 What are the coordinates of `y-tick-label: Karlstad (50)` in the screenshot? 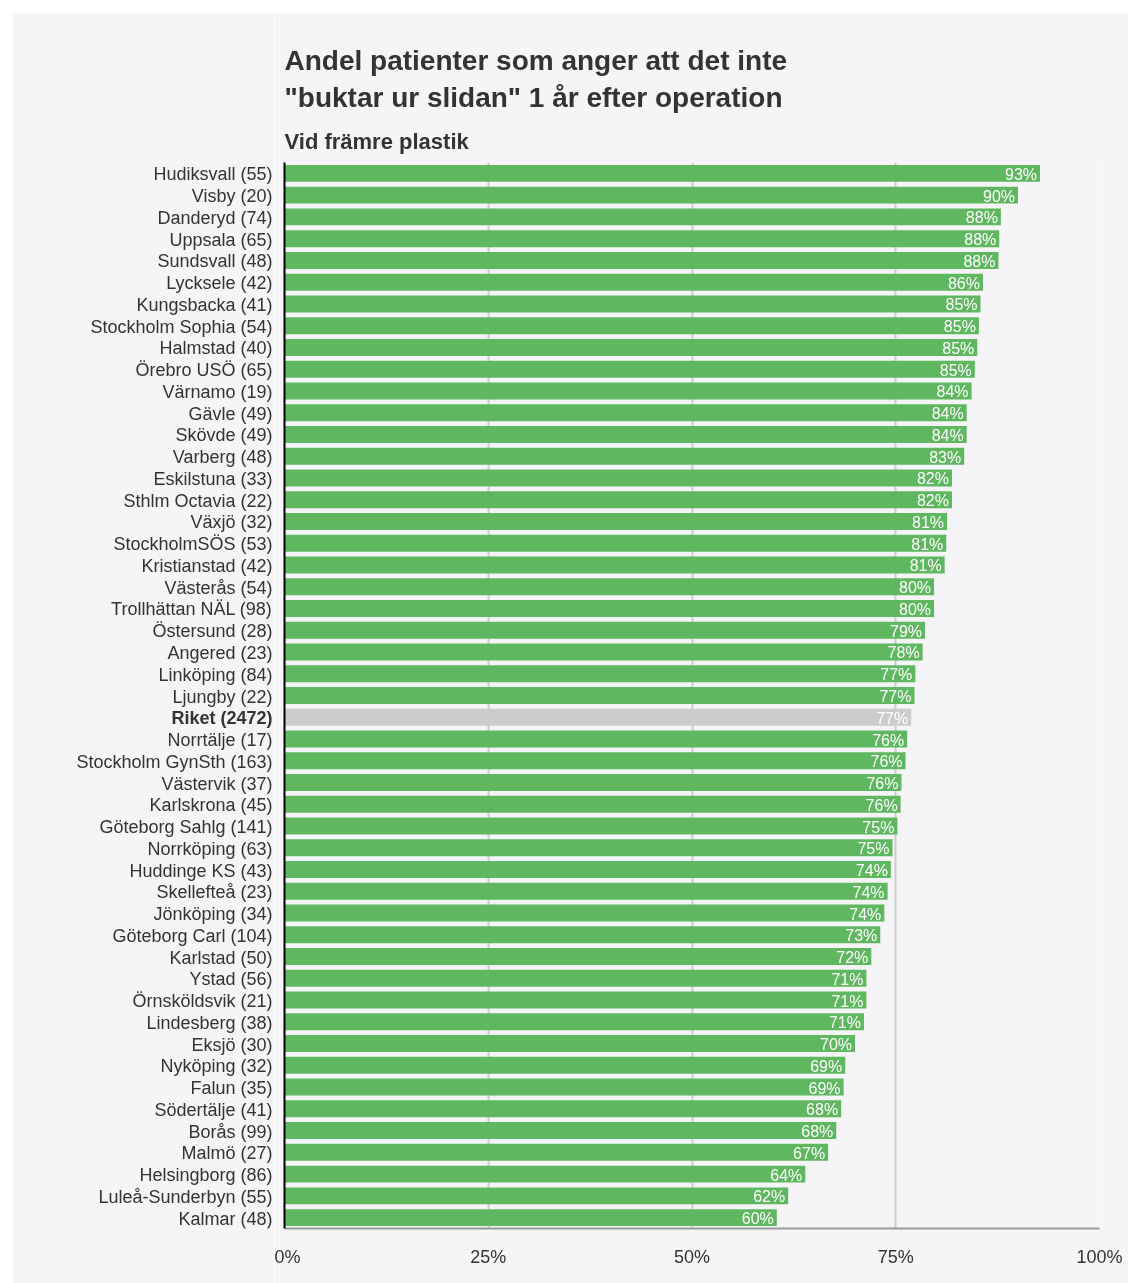 It's located at (221, 957).